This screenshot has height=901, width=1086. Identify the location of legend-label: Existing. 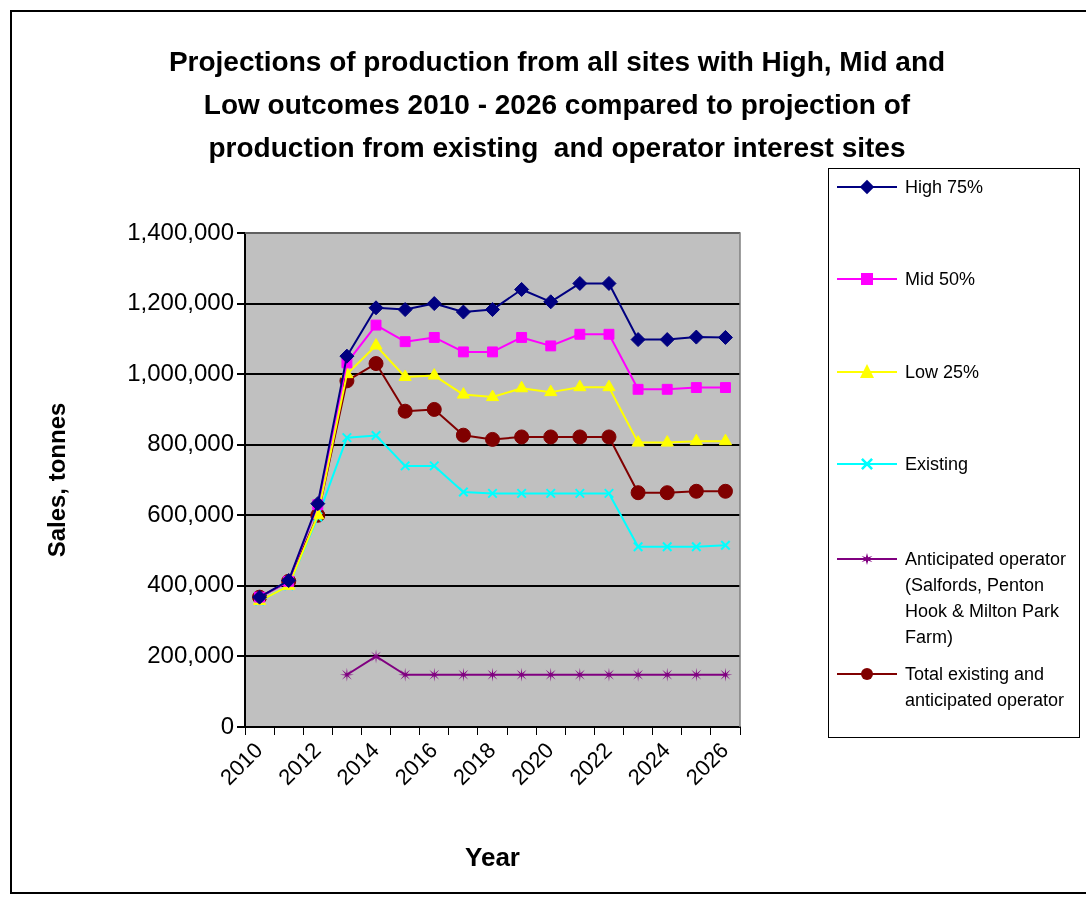
(937, 464).